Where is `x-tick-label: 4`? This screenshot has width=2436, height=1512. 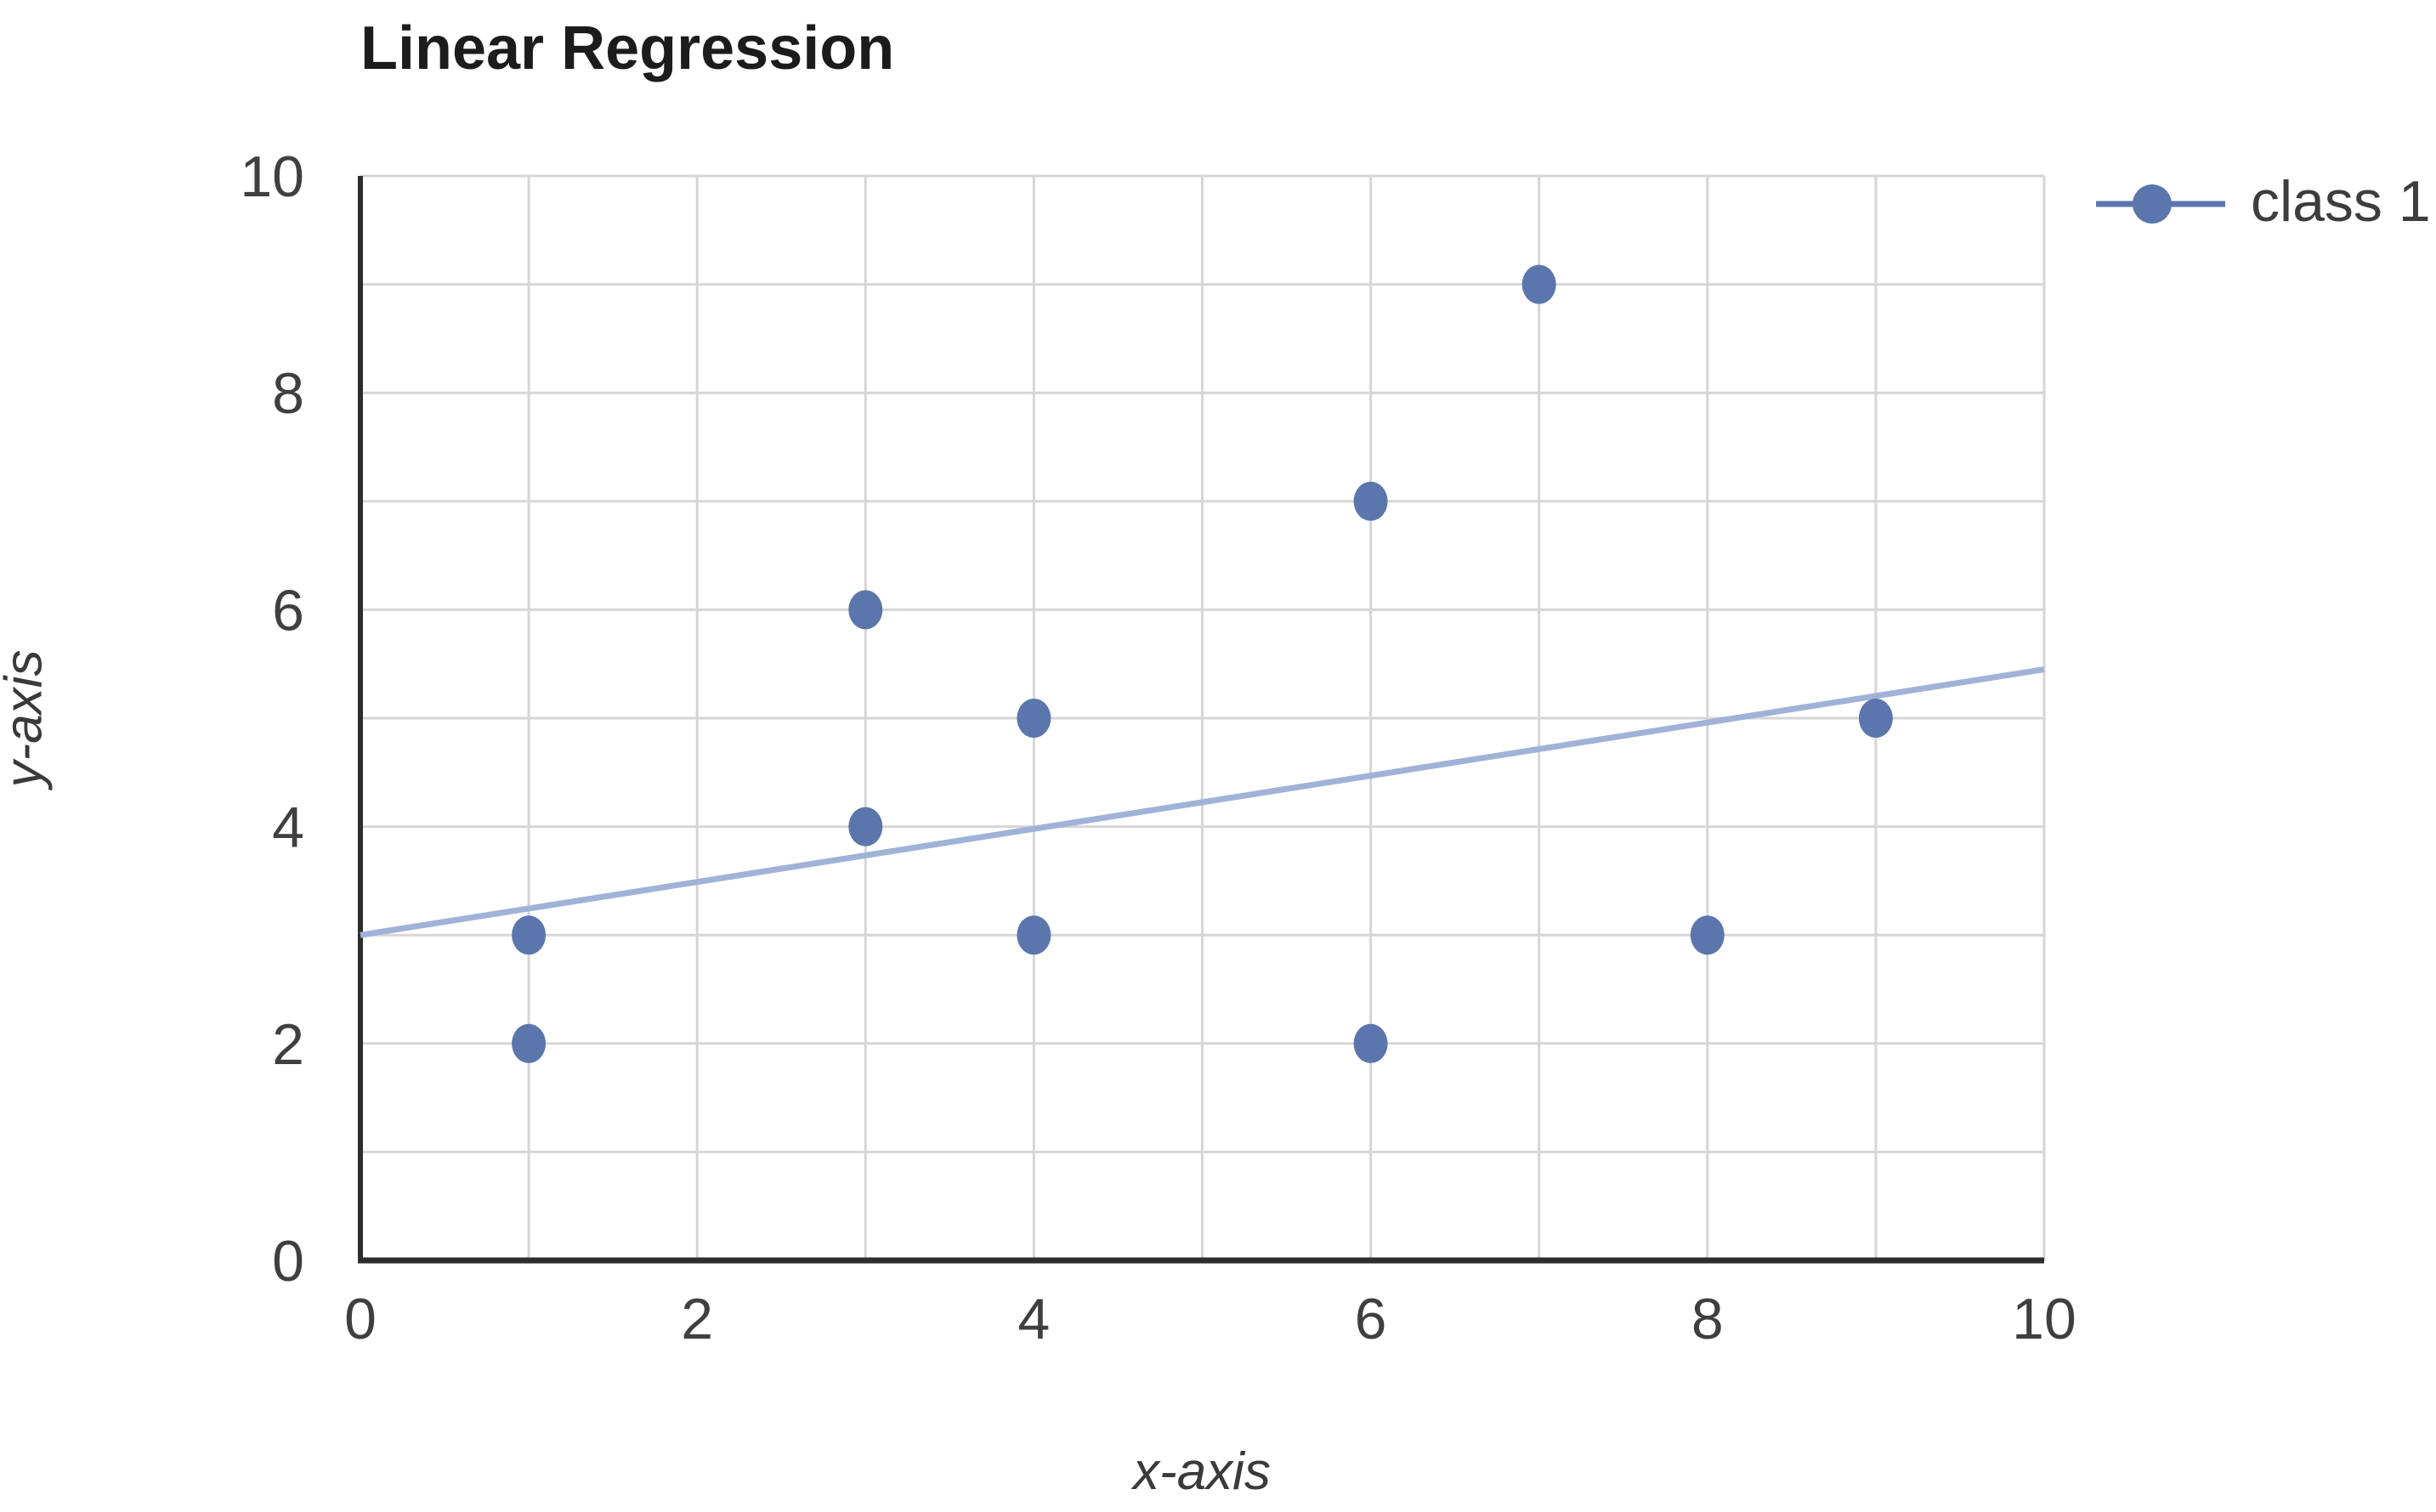
x-tick-label: 4 is located at coordinates (1034, 1319).